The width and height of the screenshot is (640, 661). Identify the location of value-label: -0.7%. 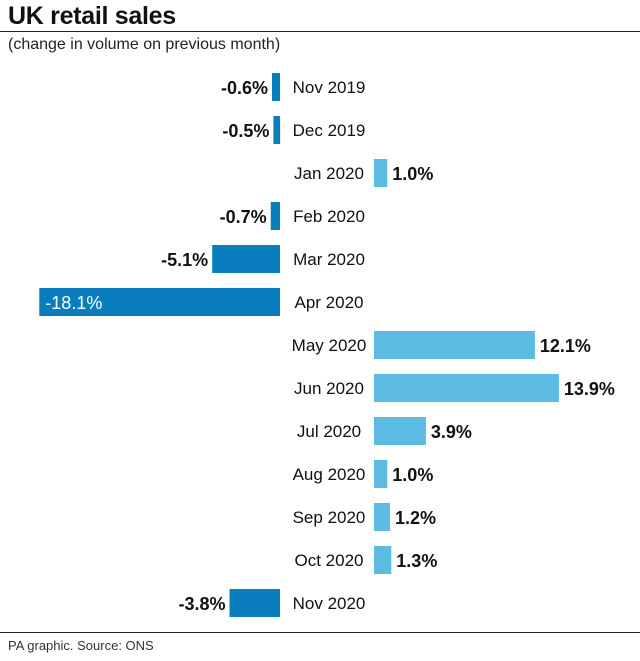
(243, 217).